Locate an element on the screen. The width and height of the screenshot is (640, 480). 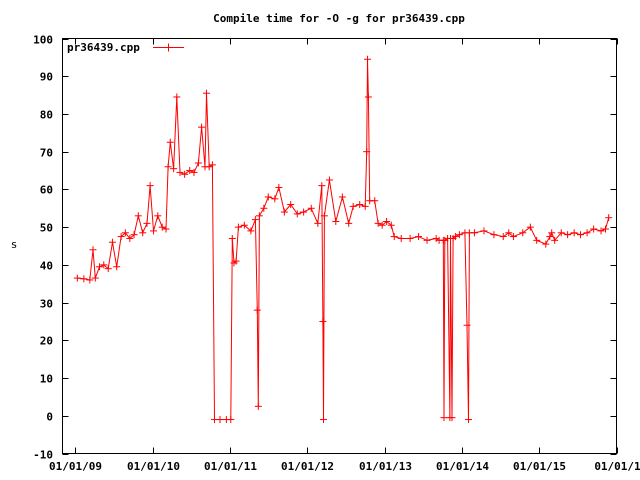
x-tick-label: 01/01/14 is located at coordinates (462, 466).